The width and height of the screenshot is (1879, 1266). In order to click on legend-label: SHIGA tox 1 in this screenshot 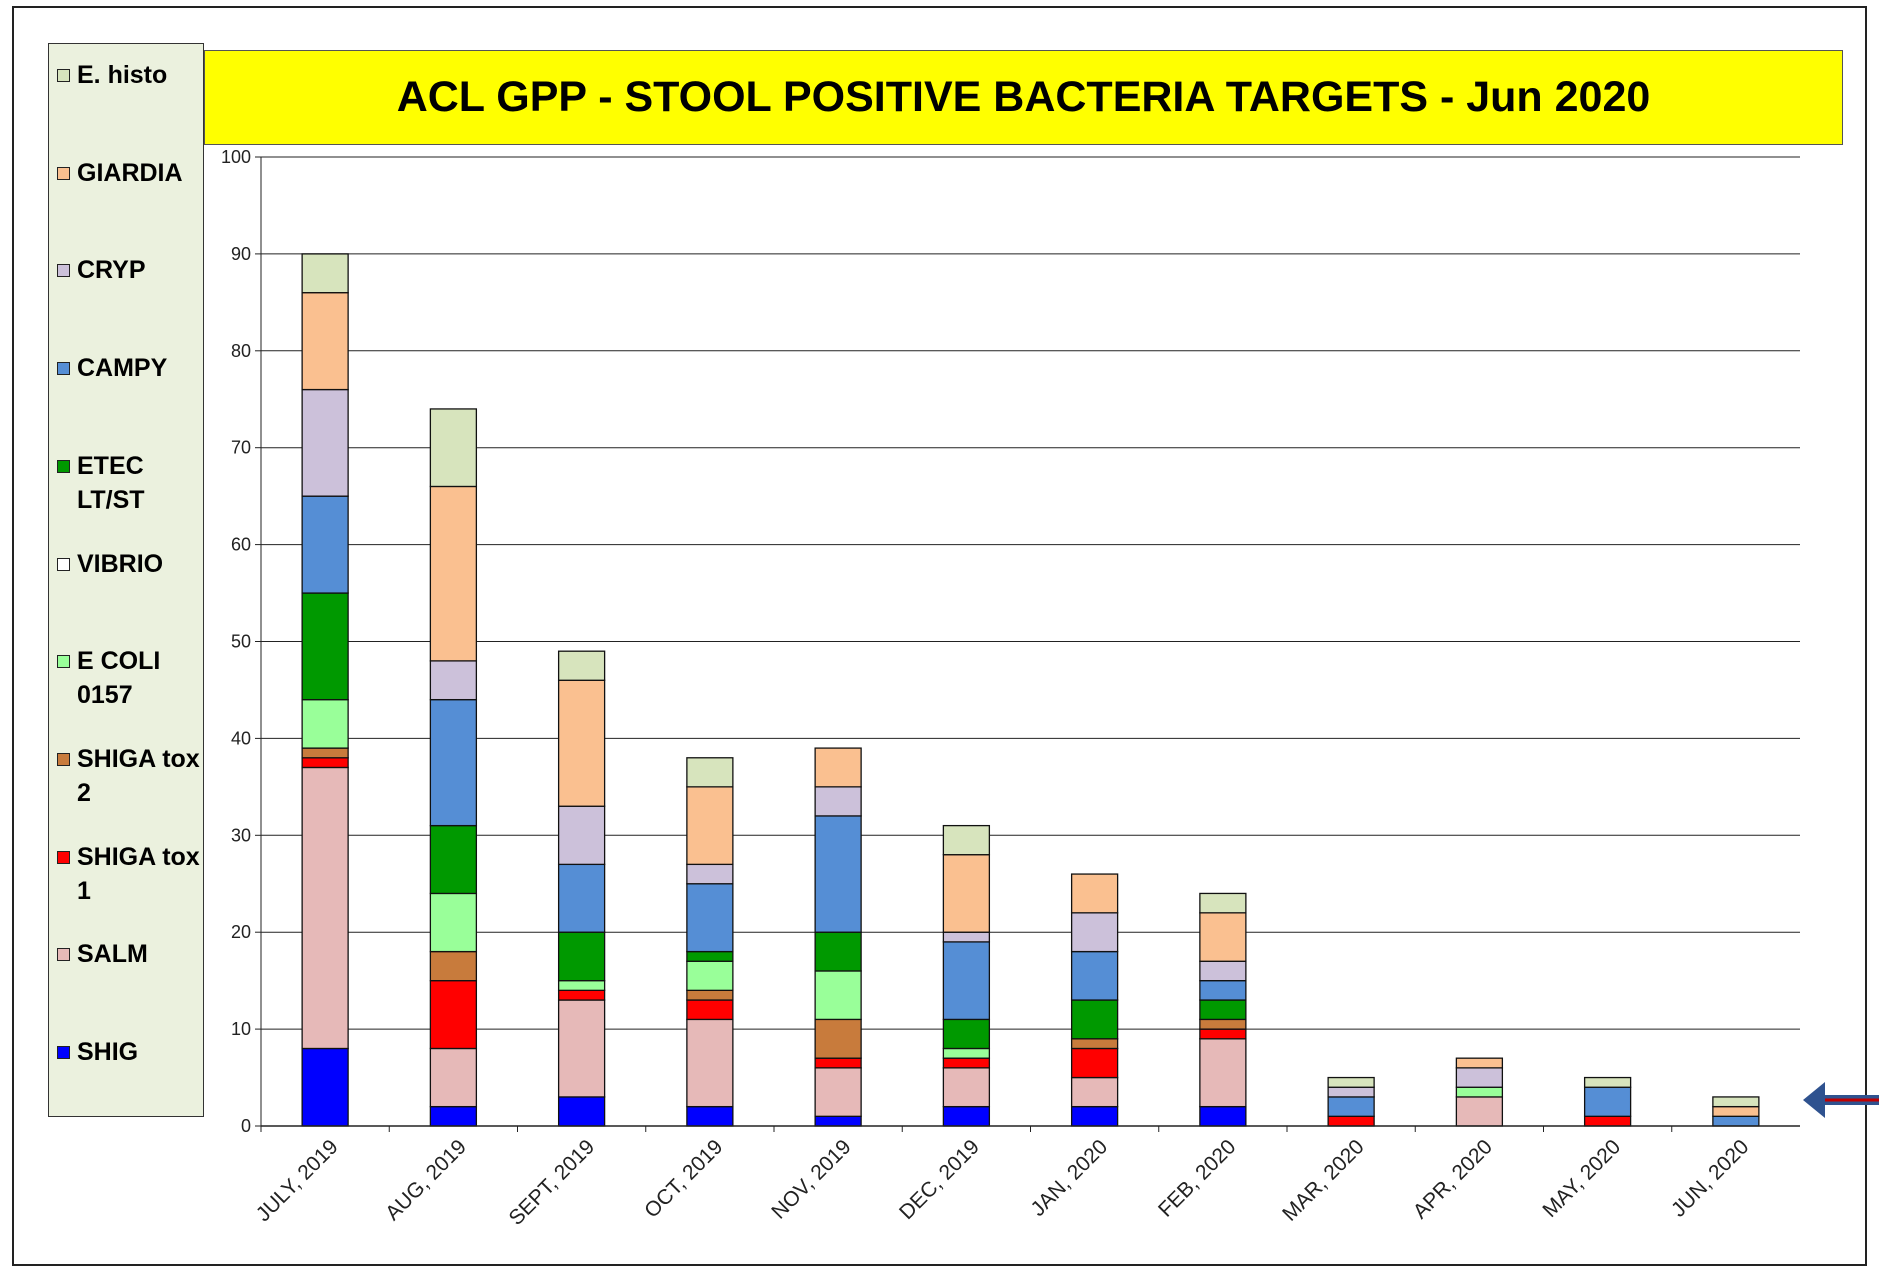, I will do `click(138, 873)`.